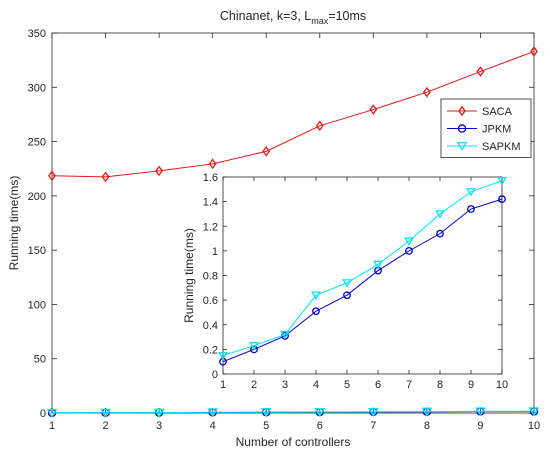 Image resolution: width=550 pixels, height=461 pixels. What do you see at coordinates (373, 426) in the screenshot?
I see `main-x-tick-label: 7` at bounding box center [373, 426].